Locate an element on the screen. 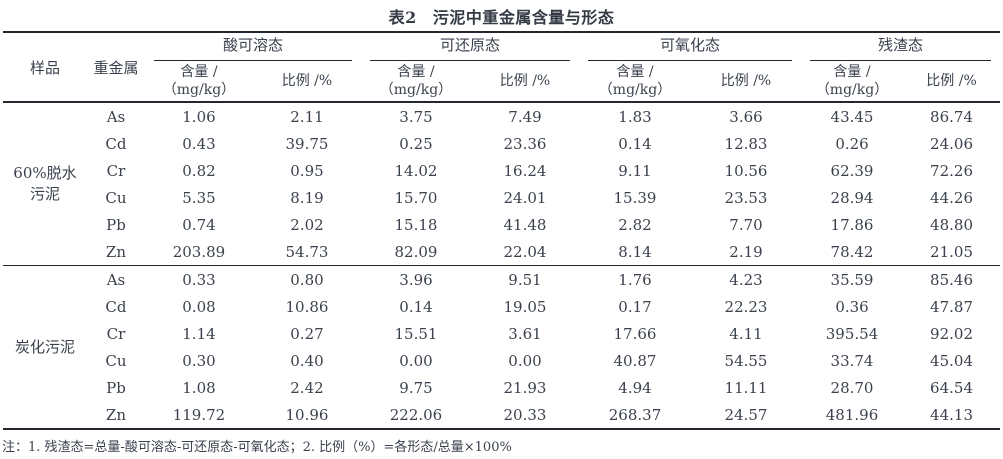 The image size is (1003, 459). value-cell: 78.42 is located at coordinates (852, 251).